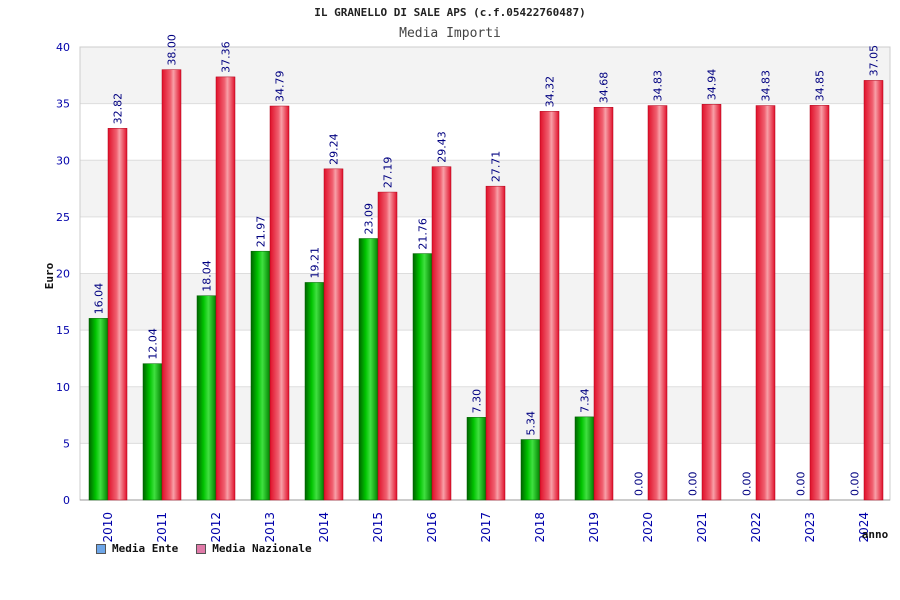  I want to click on legend-label: Media Nazionale, so click(262, 548).